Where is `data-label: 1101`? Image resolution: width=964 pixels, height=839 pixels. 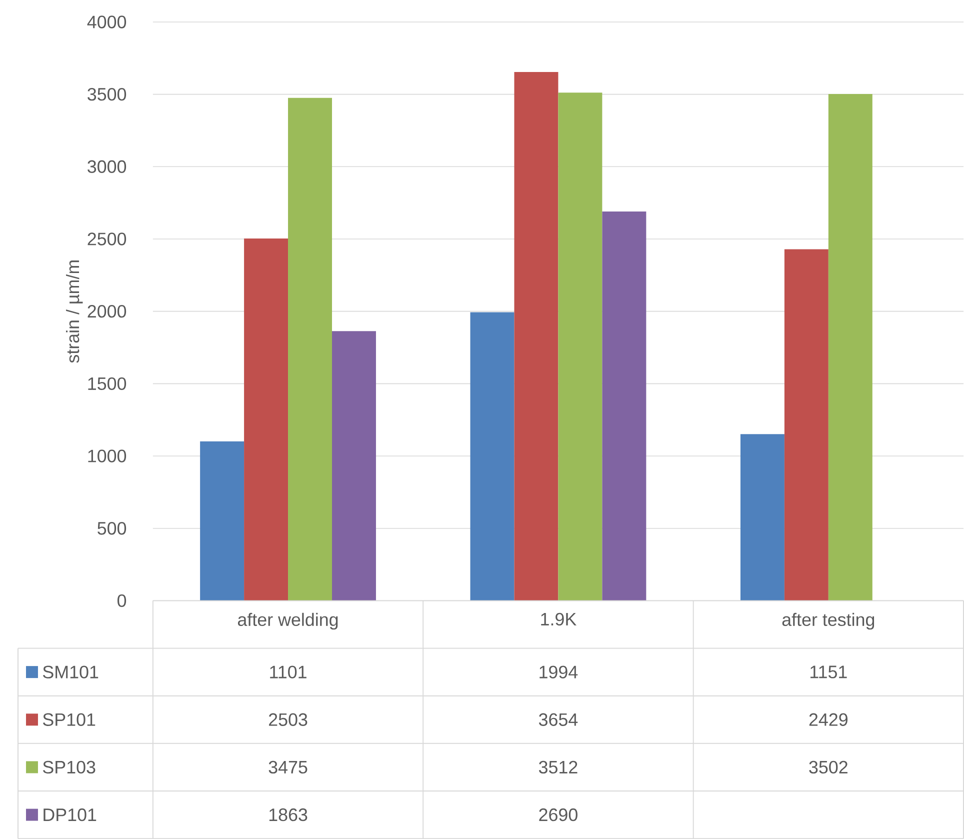 data-label: 1101 is located at coordinates (288, 672).